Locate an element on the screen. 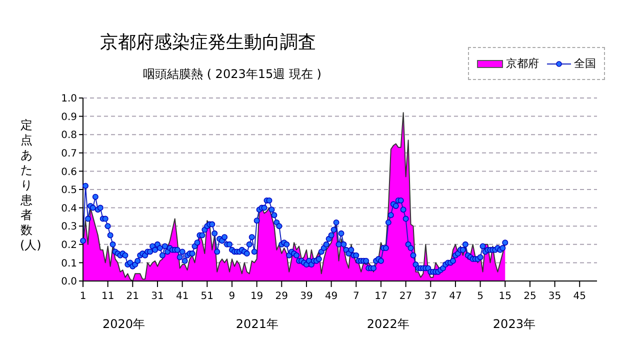  y-tick-label: 1.0 is located at coordinates (69, 99).